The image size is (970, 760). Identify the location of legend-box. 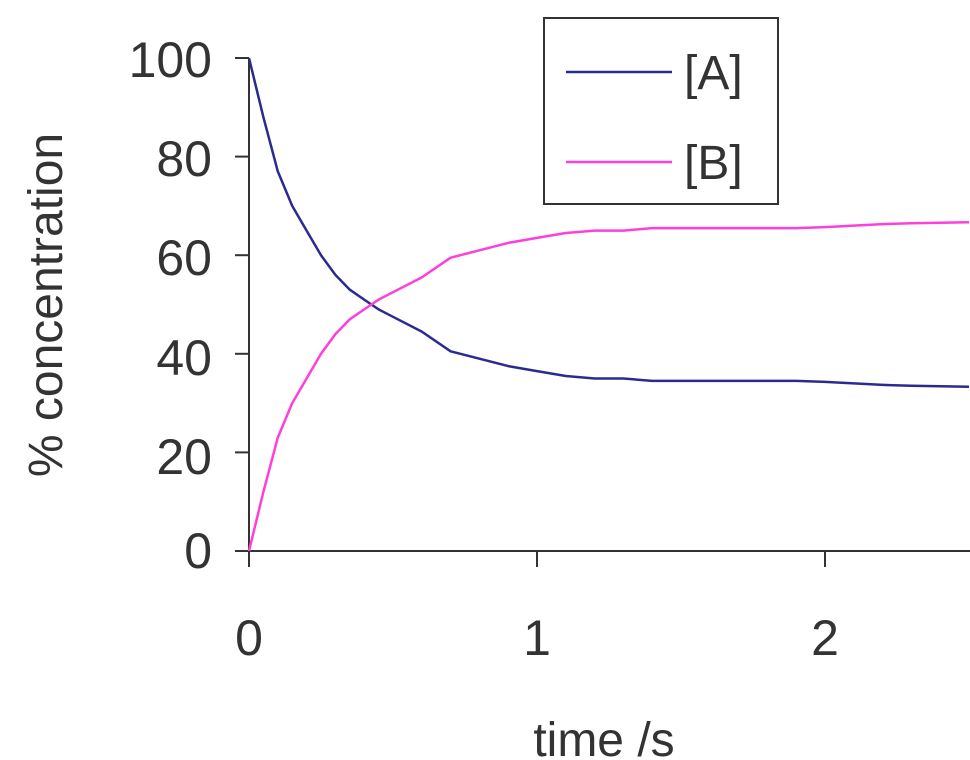
(661, 111).